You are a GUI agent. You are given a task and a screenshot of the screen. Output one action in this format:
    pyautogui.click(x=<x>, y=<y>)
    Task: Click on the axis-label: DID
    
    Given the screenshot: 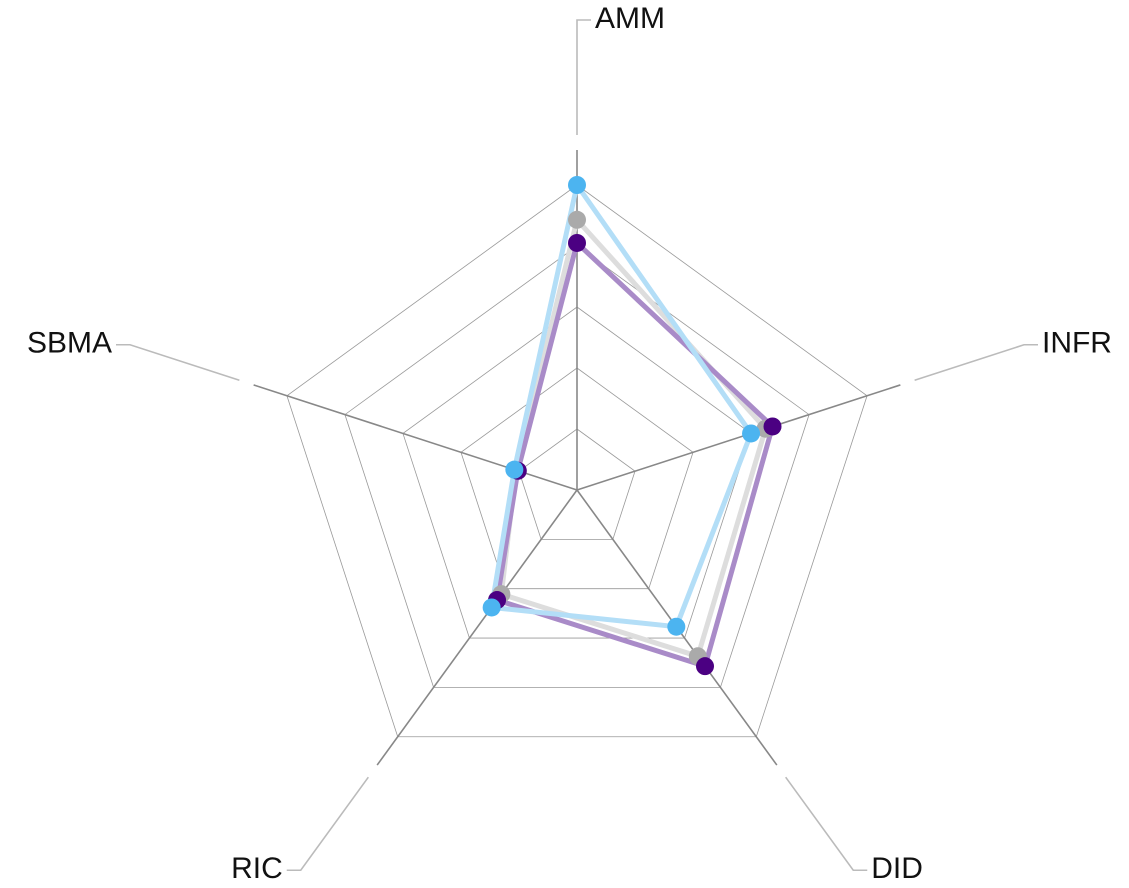 What is the action you would take?
    pyautogui.click(x=897, y=868)
    